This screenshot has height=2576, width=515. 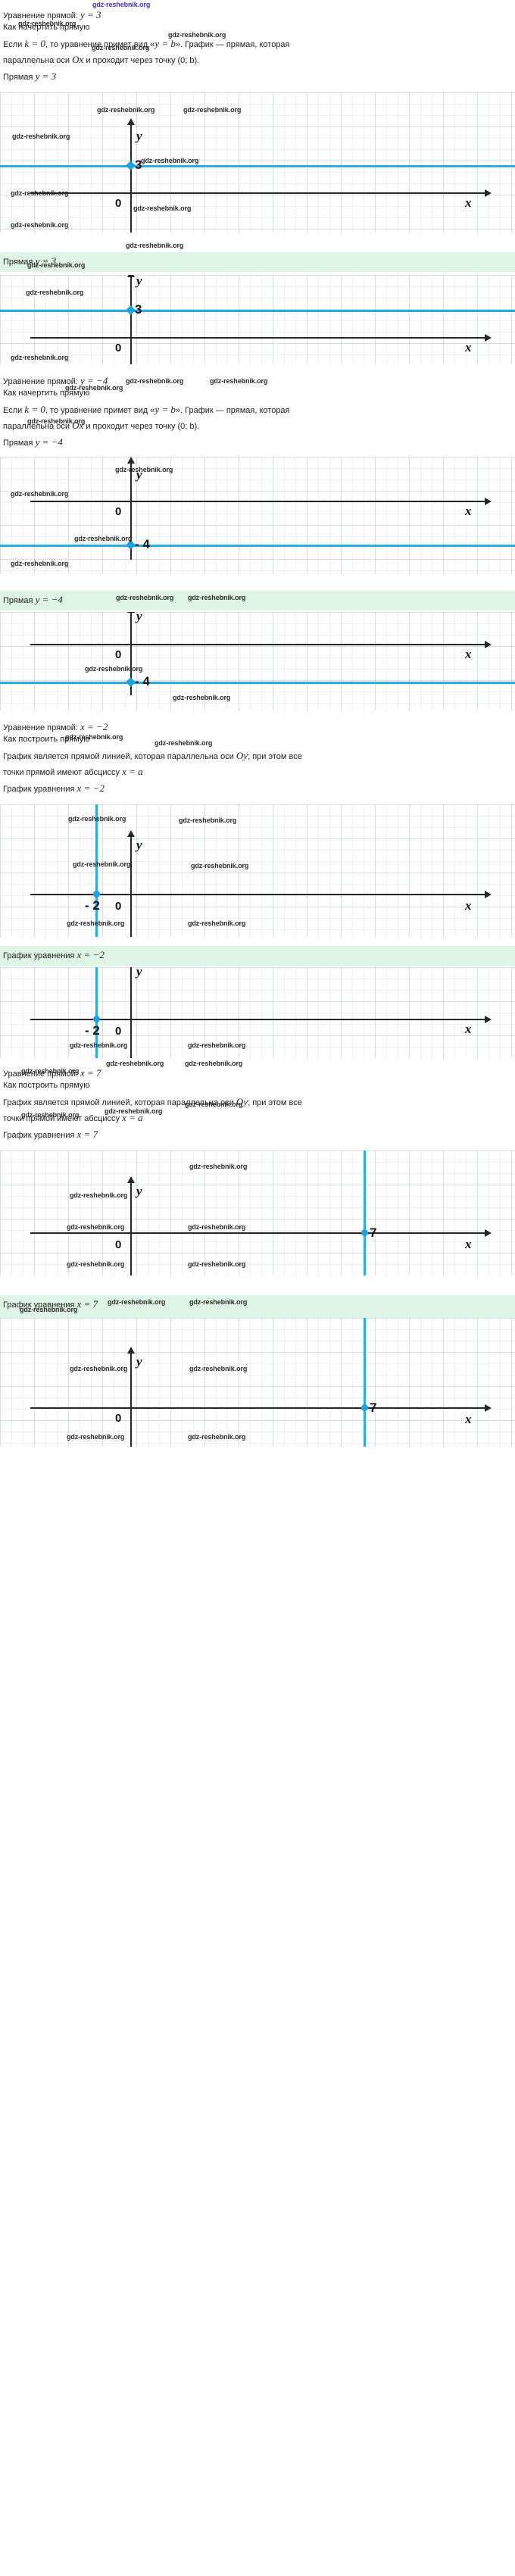 I want to click on para-x-line2: точки прямой имеют абсциссу x = a, so click(x=257, y=1119).